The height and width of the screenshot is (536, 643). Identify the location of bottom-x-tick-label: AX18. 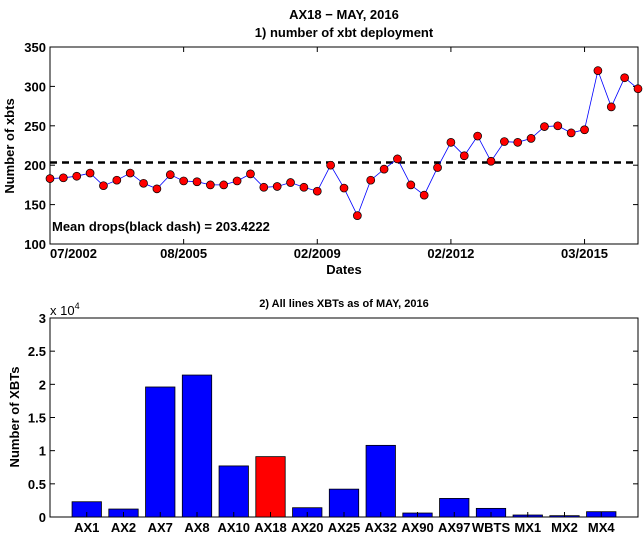
(270, 527).